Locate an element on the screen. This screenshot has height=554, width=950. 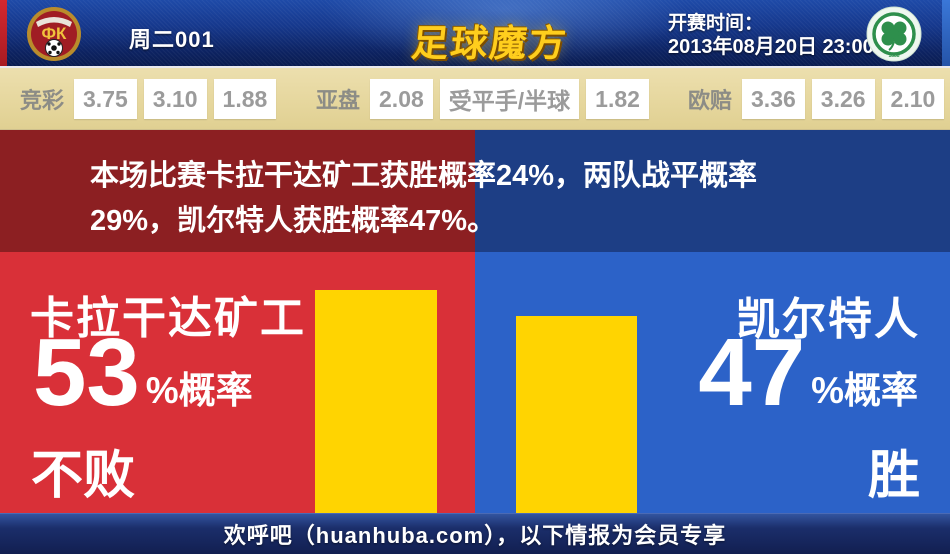
jingcai-away-odds: 1.88 is located at coordinates (245, 99).